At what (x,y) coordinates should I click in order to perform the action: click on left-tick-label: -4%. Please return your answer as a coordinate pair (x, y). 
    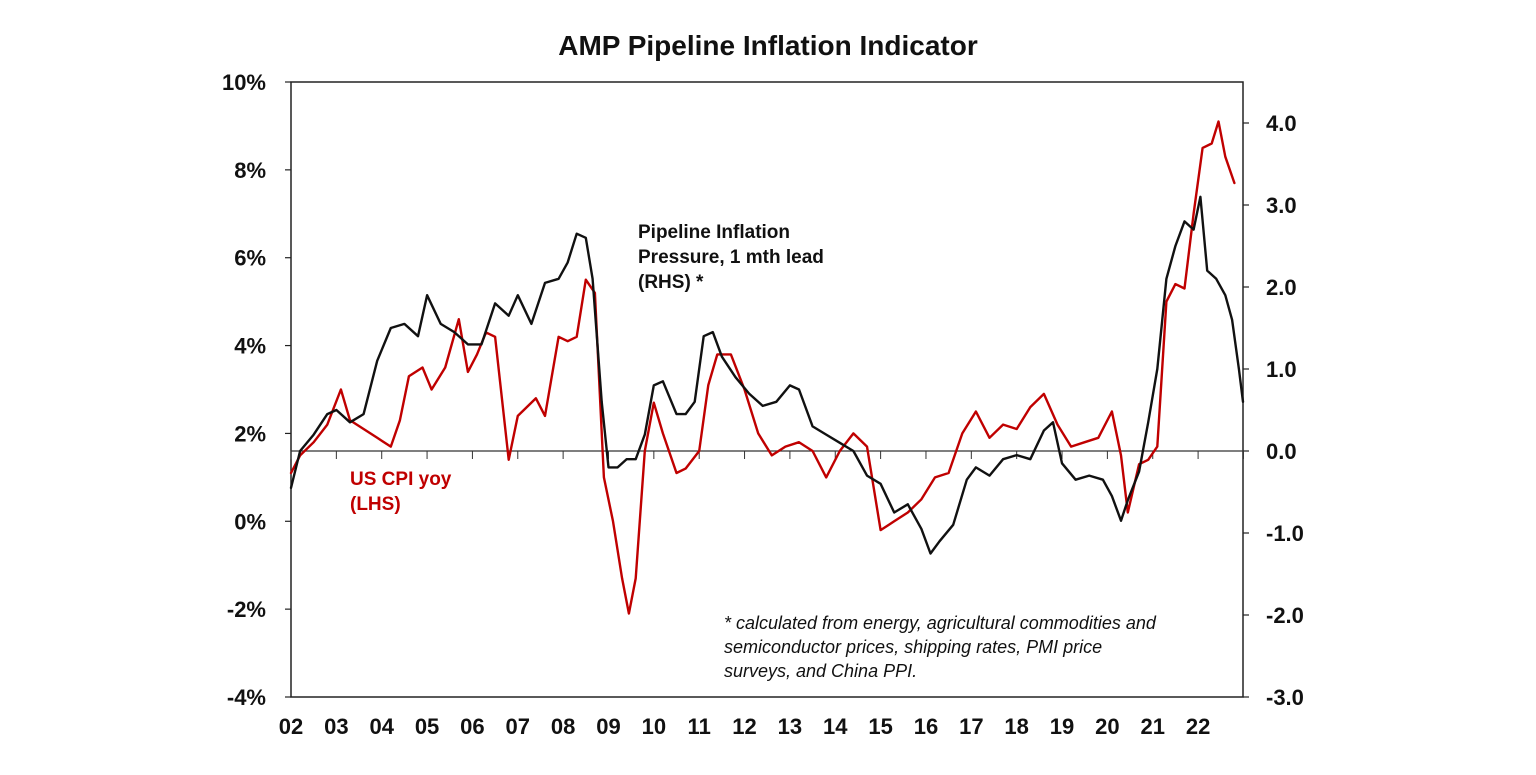
    Looking at the image, I should click on (246, 697).